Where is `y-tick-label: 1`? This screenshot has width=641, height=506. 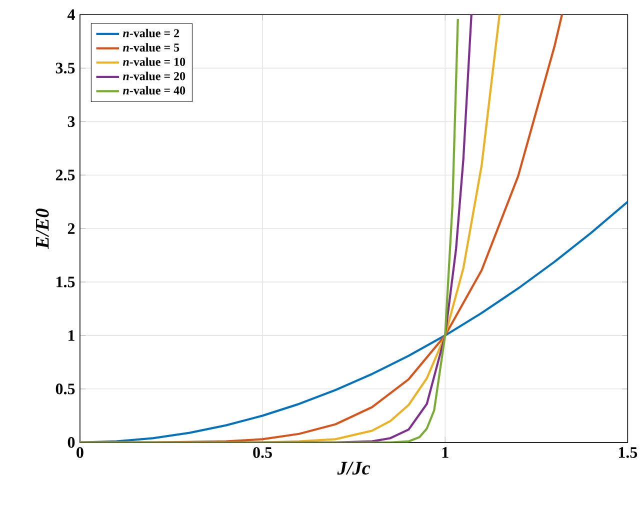
y-tick-label: 1 is located at coordinates (71, 335).